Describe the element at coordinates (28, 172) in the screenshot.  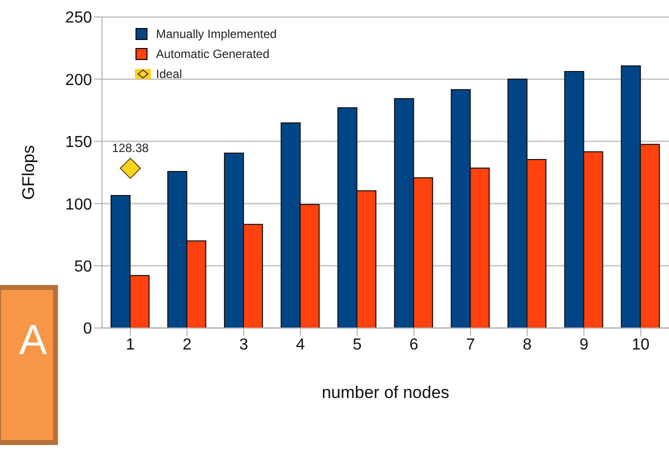
I see `y-axis-title: GFlops` at that location.